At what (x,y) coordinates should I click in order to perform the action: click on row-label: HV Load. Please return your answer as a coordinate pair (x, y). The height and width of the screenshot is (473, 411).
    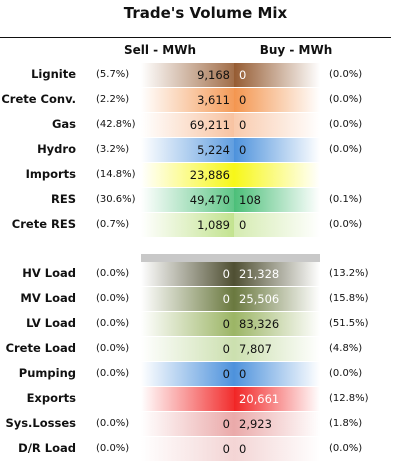
    Looking at the image, I should click on (49, 273).